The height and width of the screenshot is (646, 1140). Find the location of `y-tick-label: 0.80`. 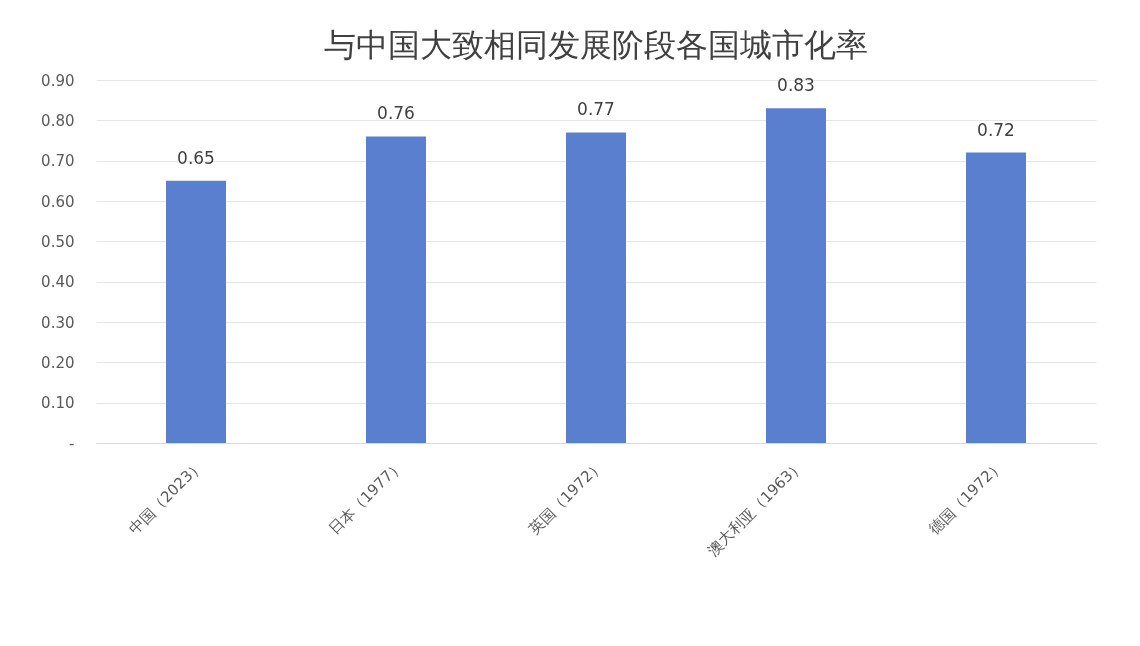

y-tick-label: 0.80 is located at coordinates (58, 120).